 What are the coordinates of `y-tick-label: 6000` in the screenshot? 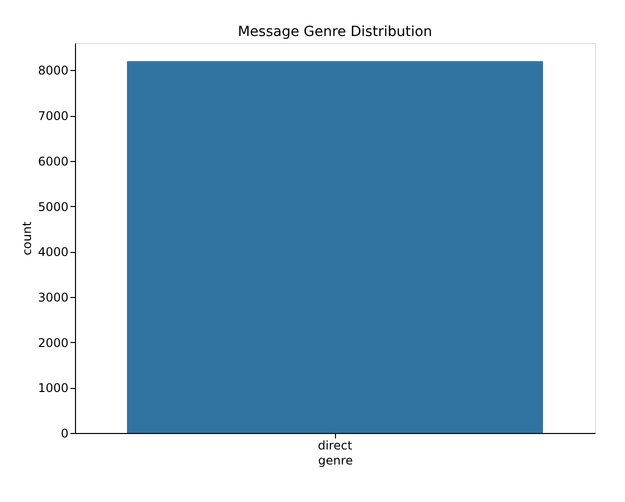 It's located at (53, 161).